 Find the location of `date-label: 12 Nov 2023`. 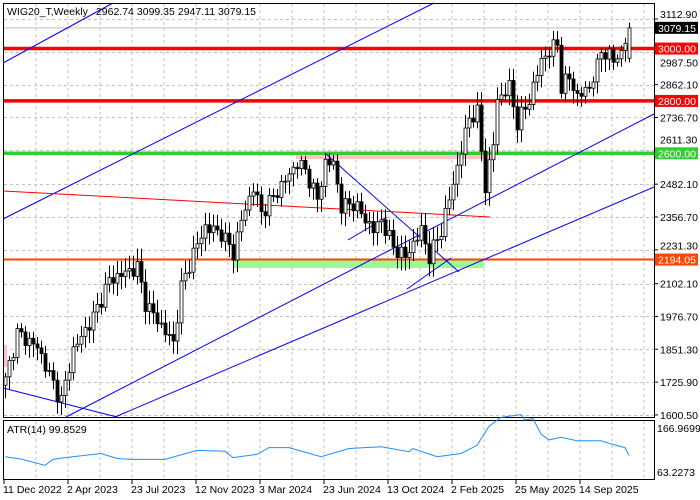

date-label: 12 Nov 2023 is located at coordinates (225, 490).